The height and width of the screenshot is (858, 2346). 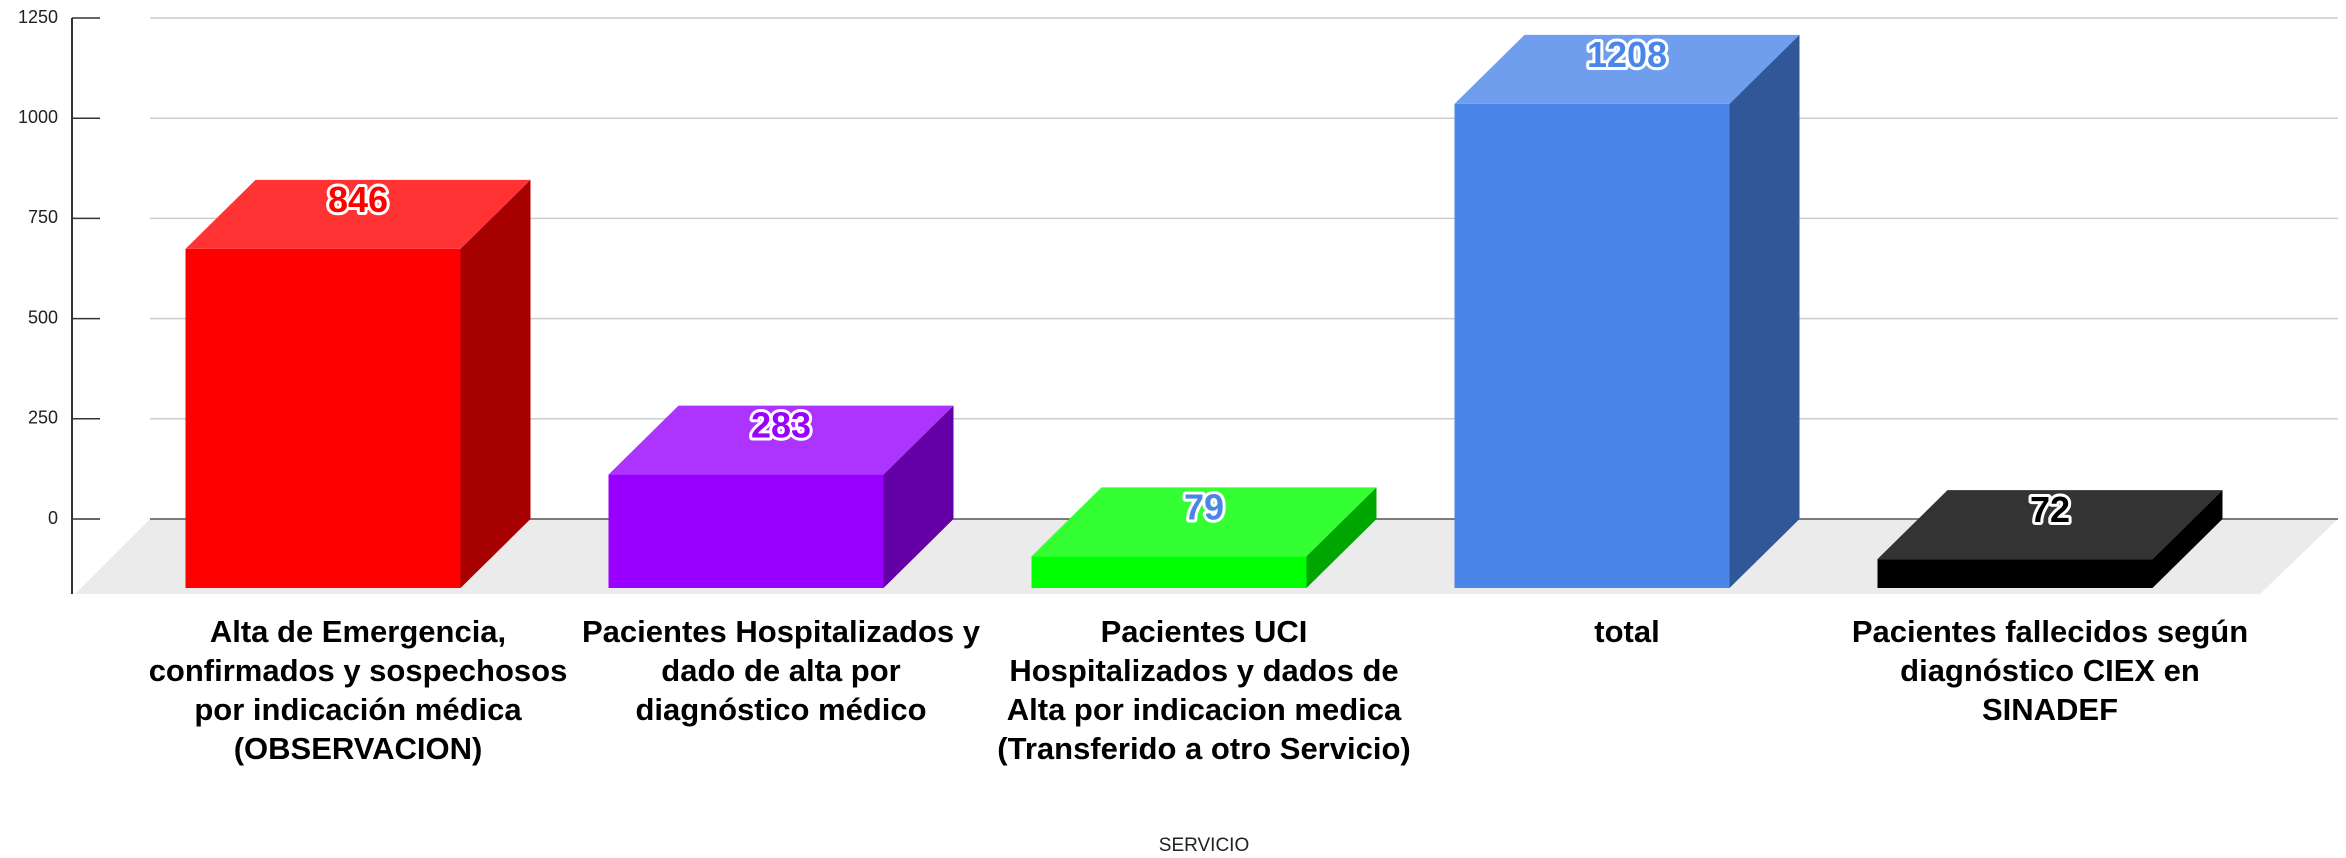 What do you see at coordinates (2050, 509) in the screenshot?
I see `value-label: 72` at bounding box center [2050, 509].